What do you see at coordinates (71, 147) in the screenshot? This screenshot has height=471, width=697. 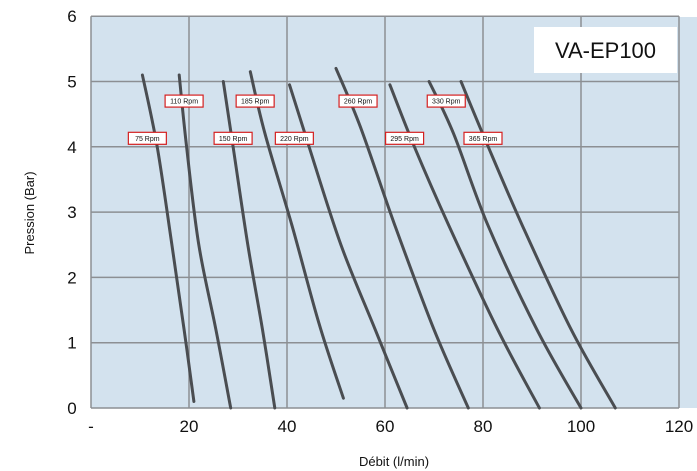 I see `y-tick-label: 4` at bounding box center [71, 147].